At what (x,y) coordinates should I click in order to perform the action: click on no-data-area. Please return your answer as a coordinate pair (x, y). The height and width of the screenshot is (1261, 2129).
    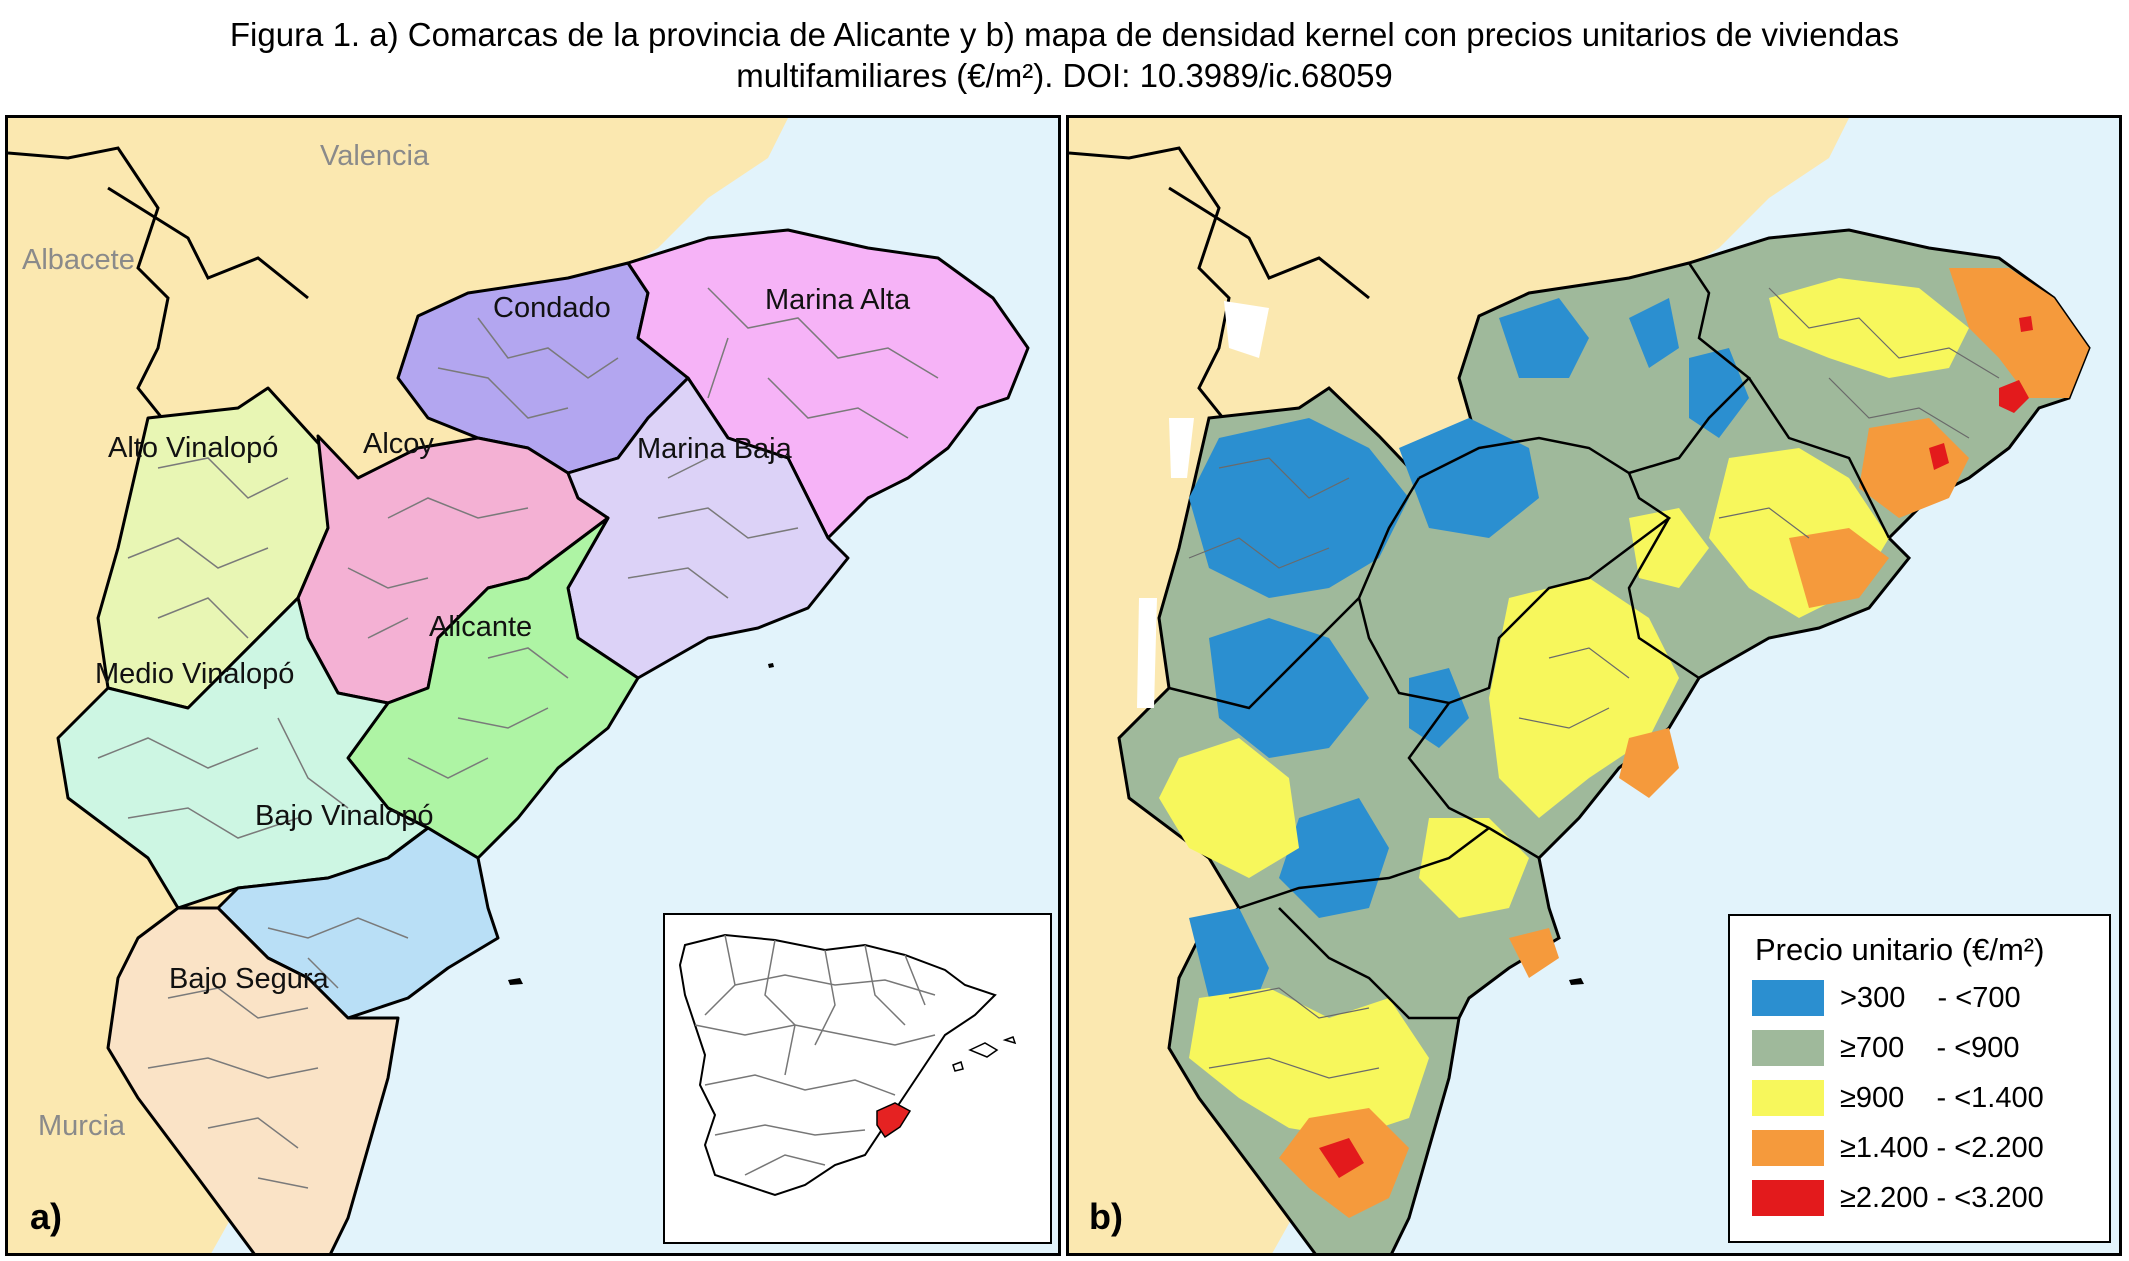
    Looking at the image, I should click on (1203, 504).